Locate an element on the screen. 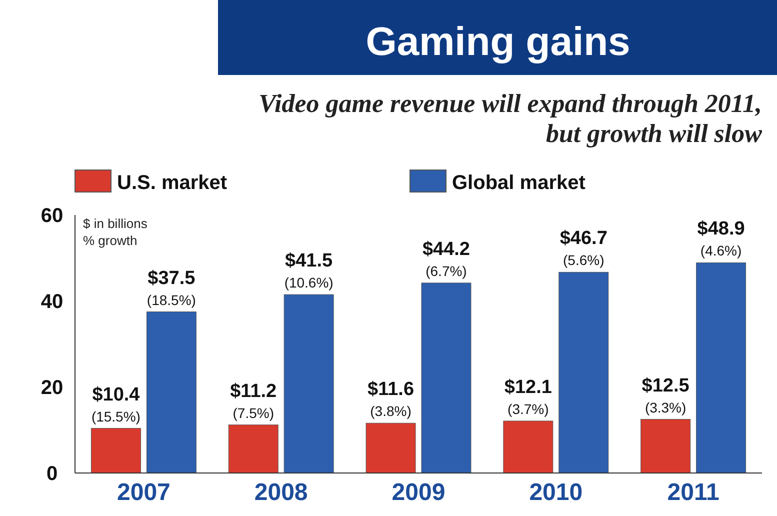 This screenshot has width=777, height=516. data-label: $41.5 (10.6%) is located at coordinates (309, 270).